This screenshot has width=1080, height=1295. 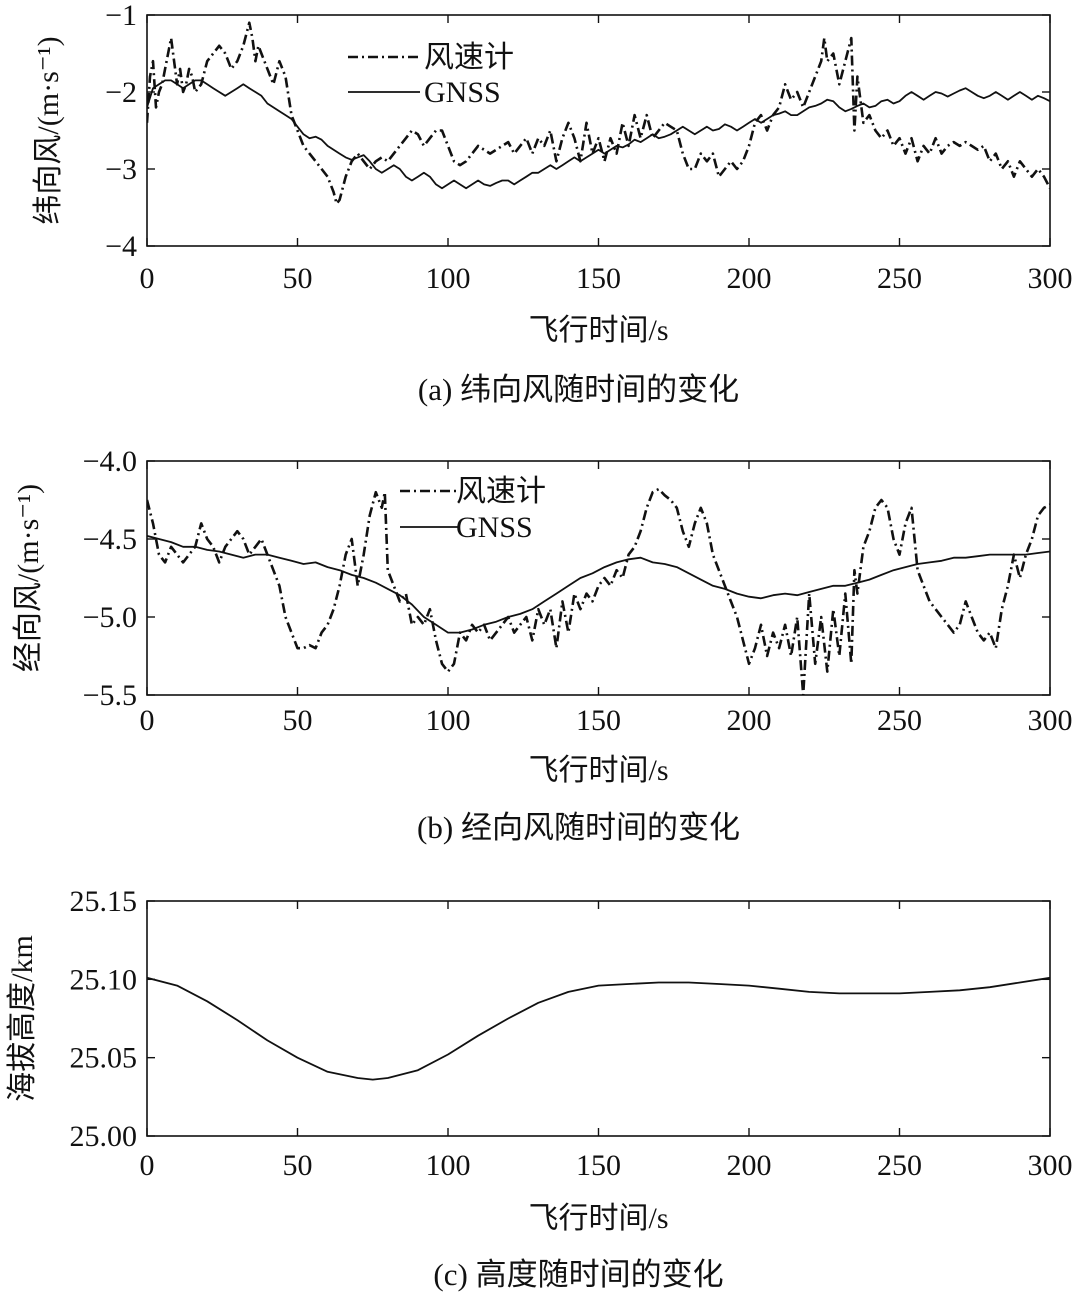 I want to click on y-tick-label: 25.05, so click(x=104, y=1058).